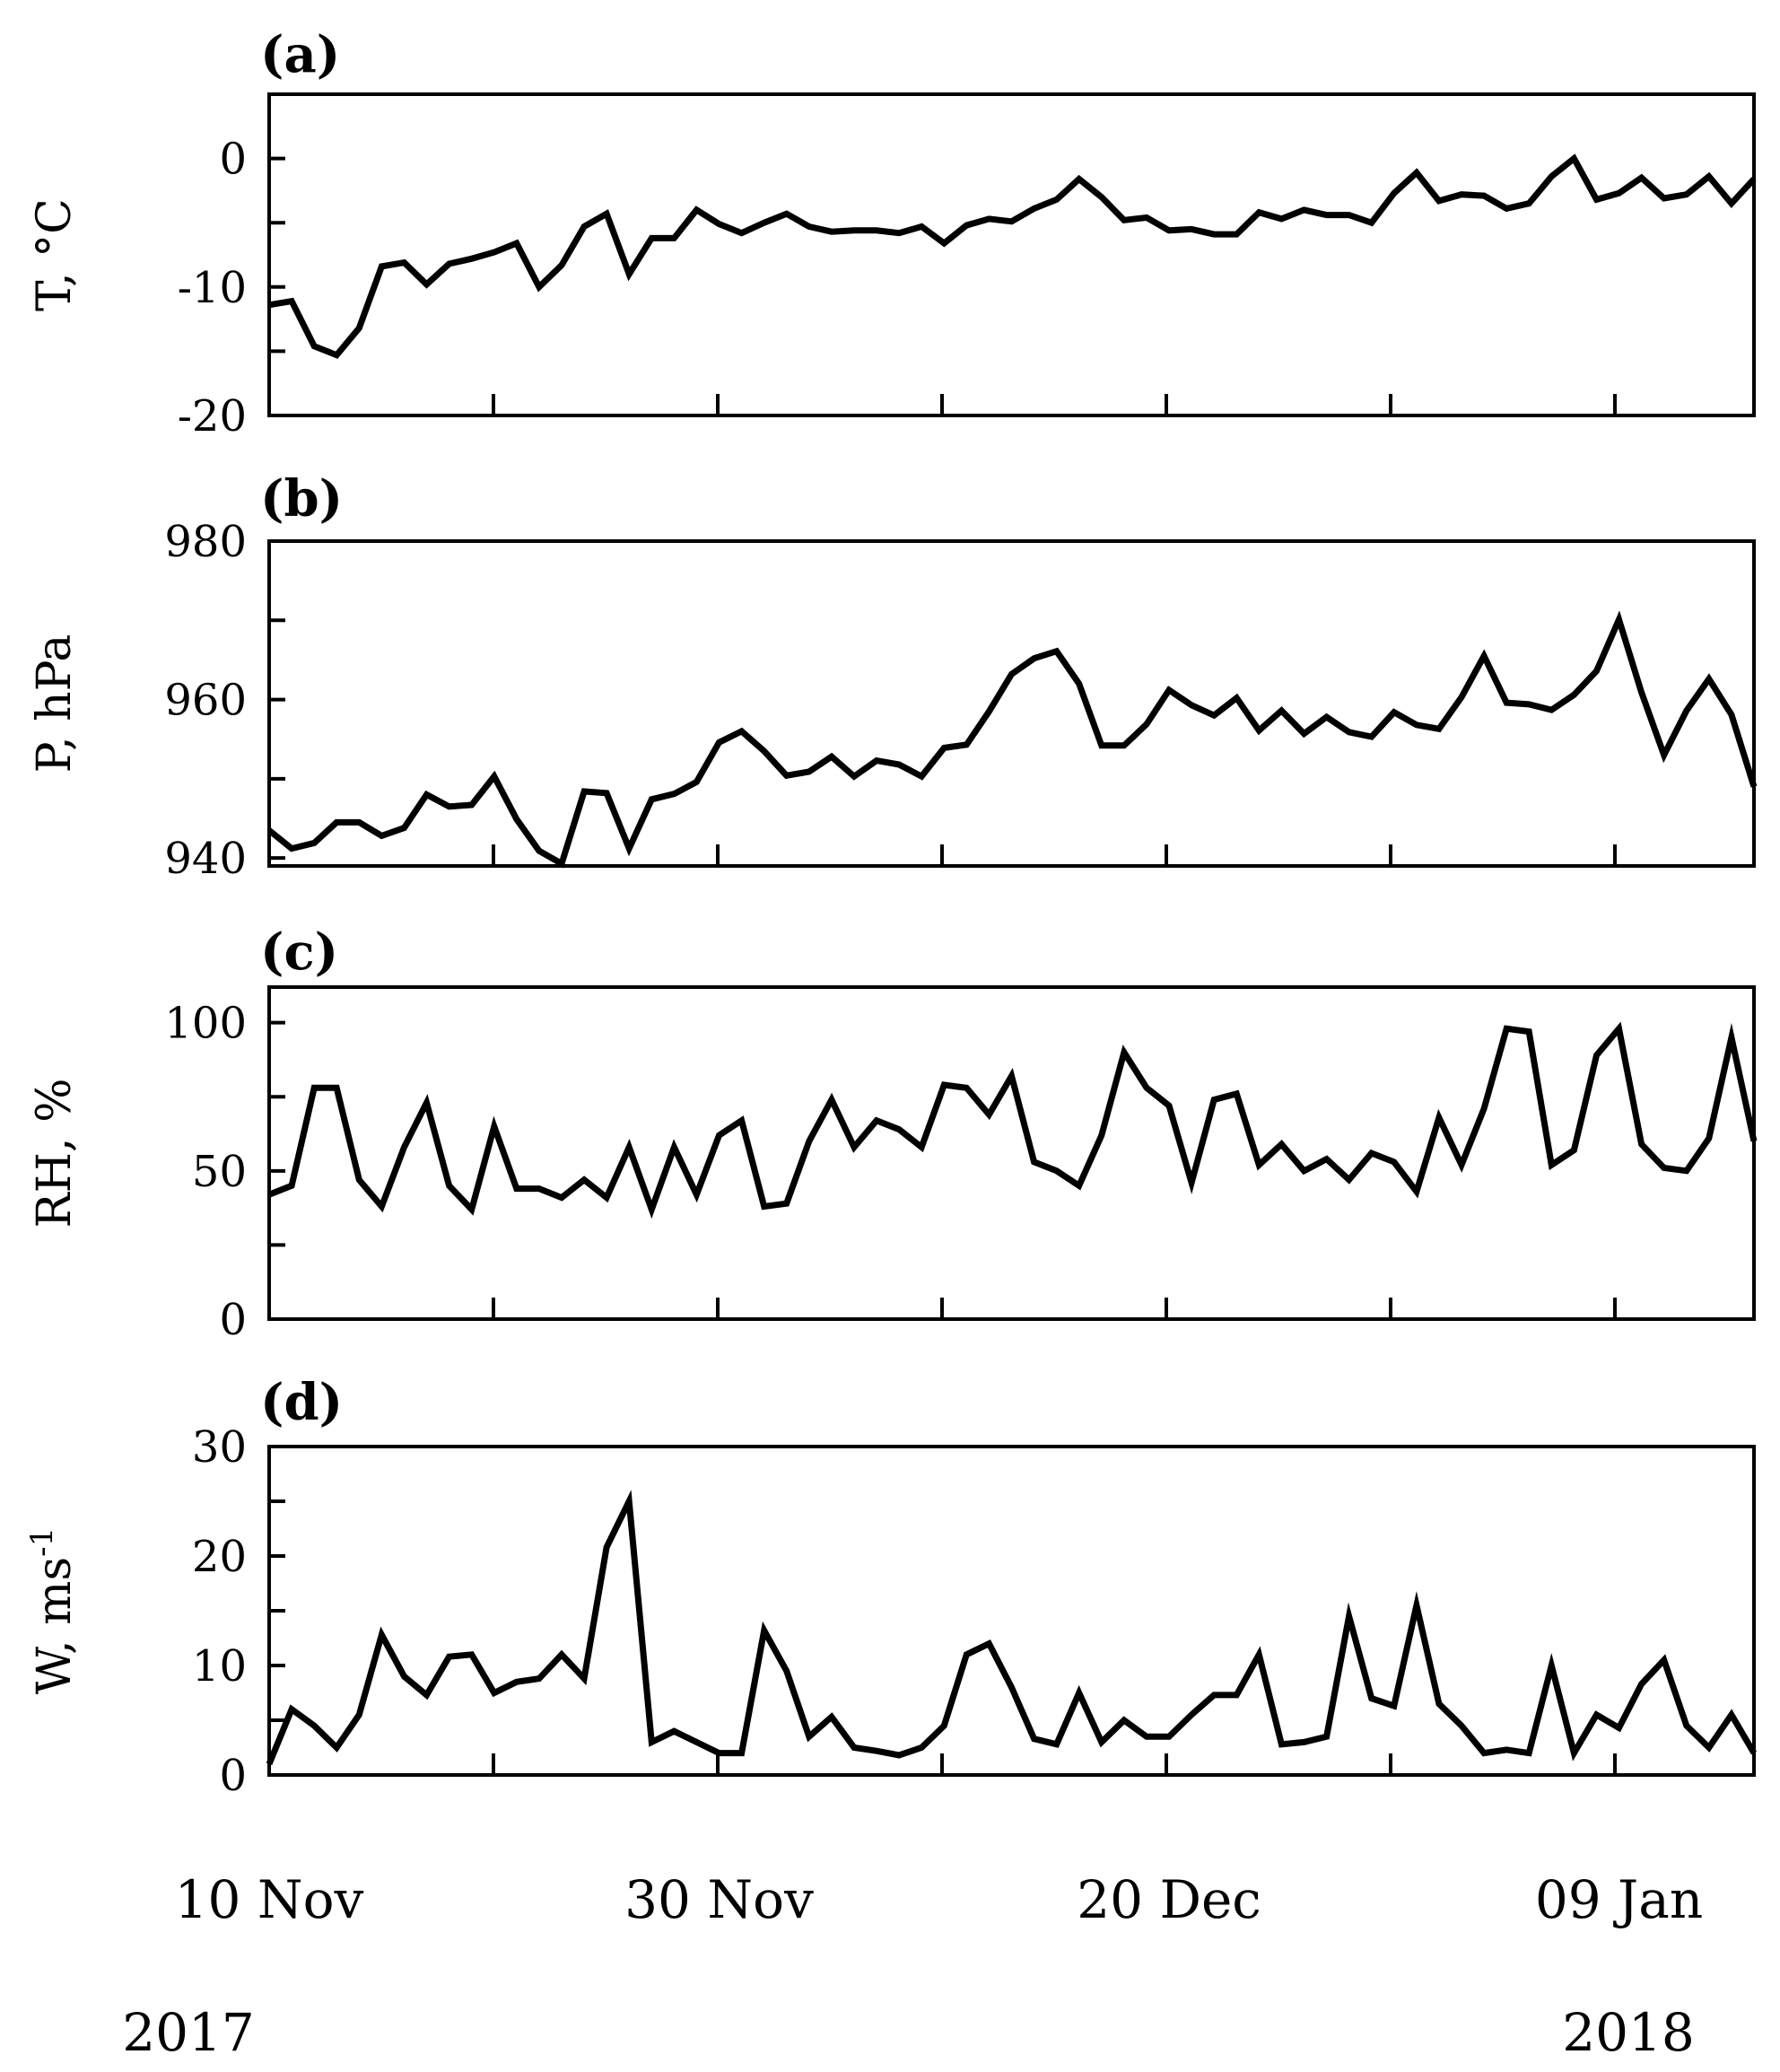 The height and width of the screenshot is (2072, 1780). What do you see at coordinates (219, 1447) in the screenshot?
I see `y-tick-label: 30` at bounding box center [219, 1447].